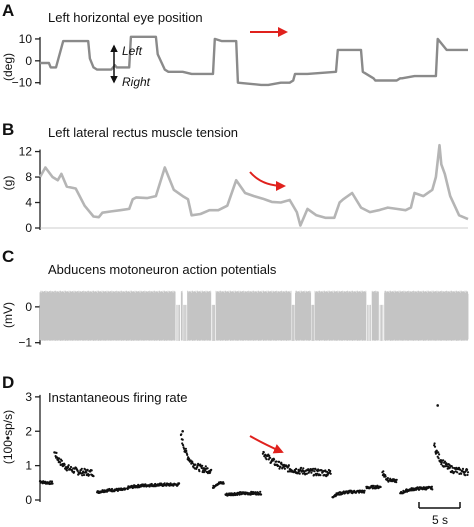 This screenshot has height=527, width=474. What do you see at coordinates (26, 152) in the screenshot?
I see `panel-b-tick-label: 12` at bounding box center [26, 152].